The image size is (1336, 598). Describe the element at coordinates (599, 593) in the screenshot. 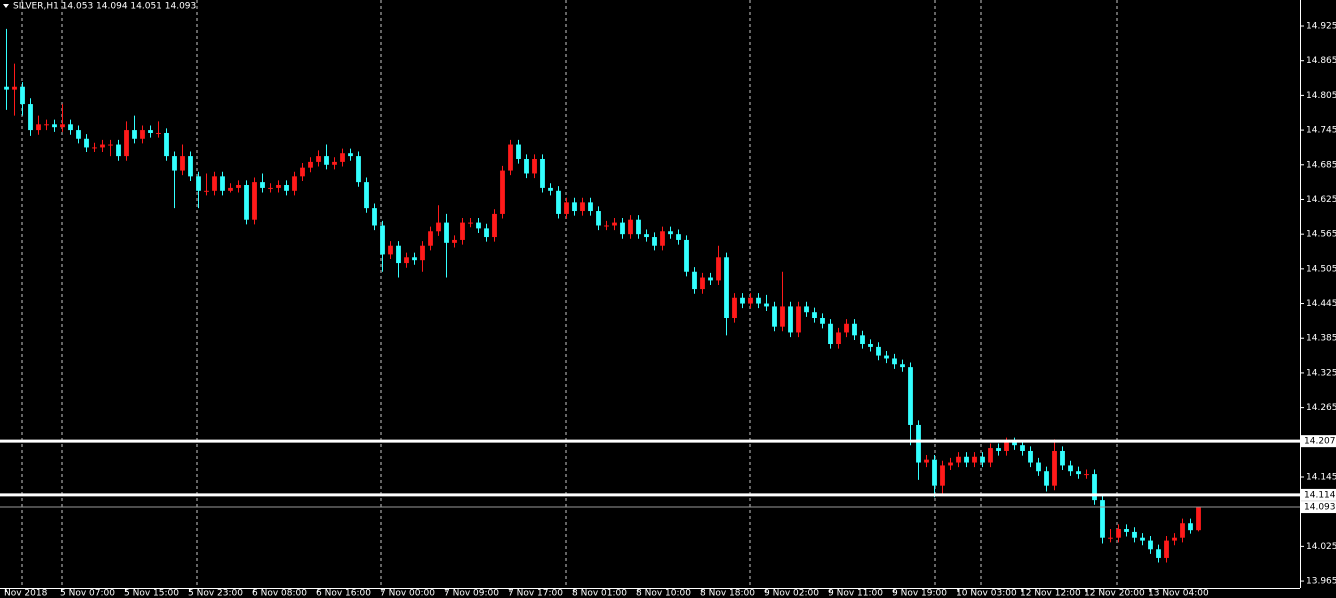

I see `x-tick-label: 8 Nov 01:00` at that location.